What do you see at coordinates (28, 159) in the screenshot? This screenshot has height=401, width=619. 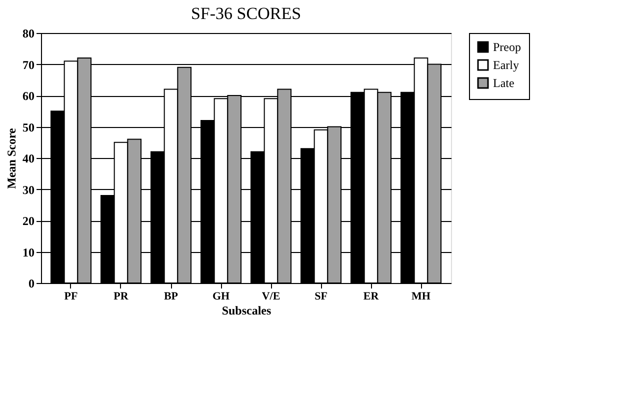 I see `y-tick-label: 40` at bounding box center [28, 159].